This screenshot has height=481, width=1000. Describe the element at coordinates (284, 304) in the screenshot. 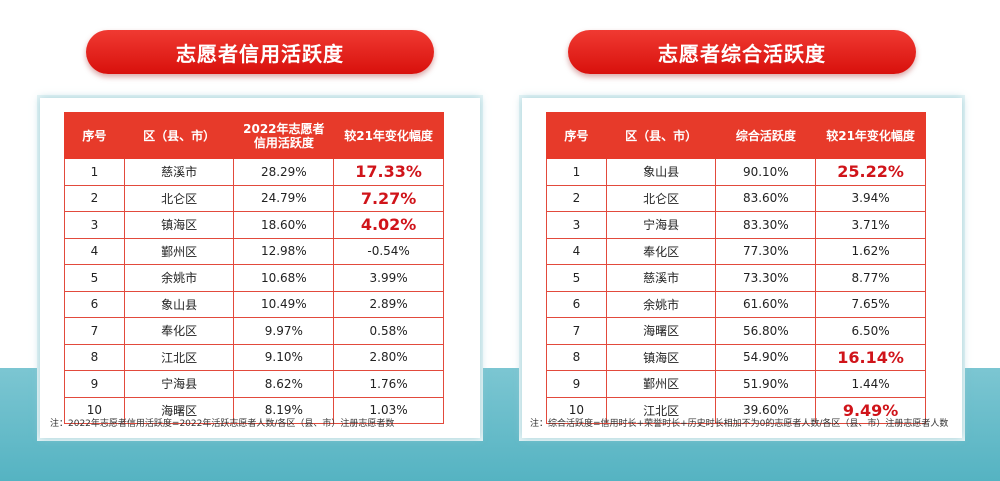

I see `cell-activity: 10.49%` at that location.